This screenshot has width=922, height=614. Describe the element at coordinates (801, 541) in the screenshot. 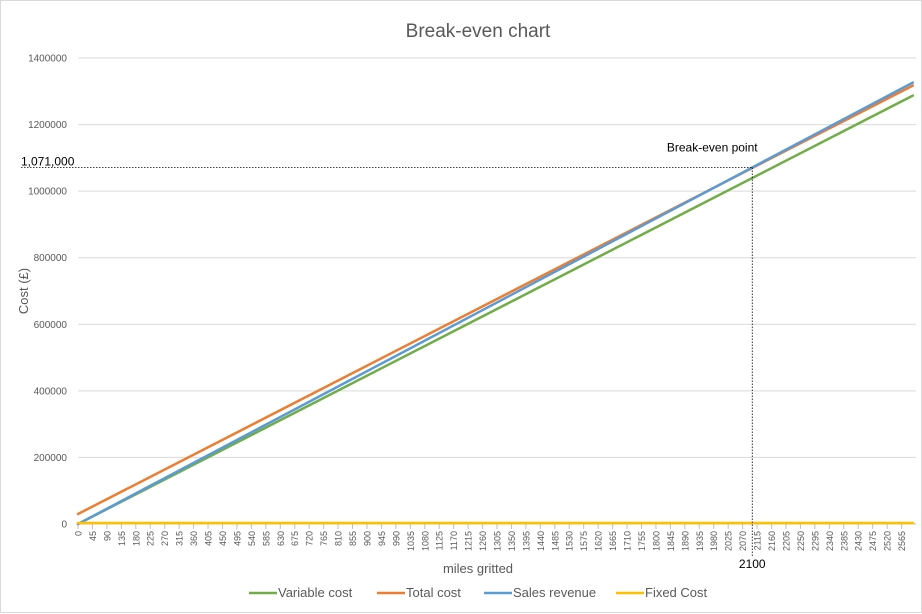

I see `x-tick-label: 2250` at that location.